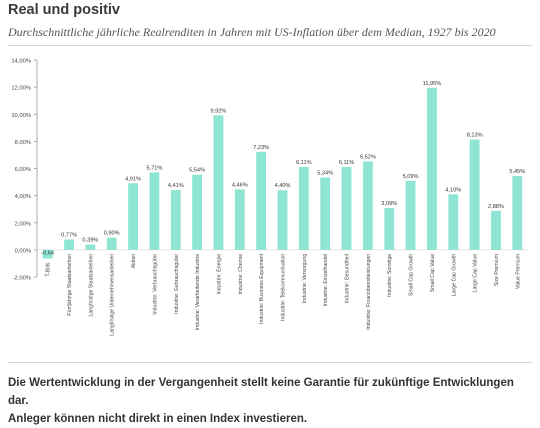  I want to click on category-label: Industrie: Telekommunikation, so click(284, 287).